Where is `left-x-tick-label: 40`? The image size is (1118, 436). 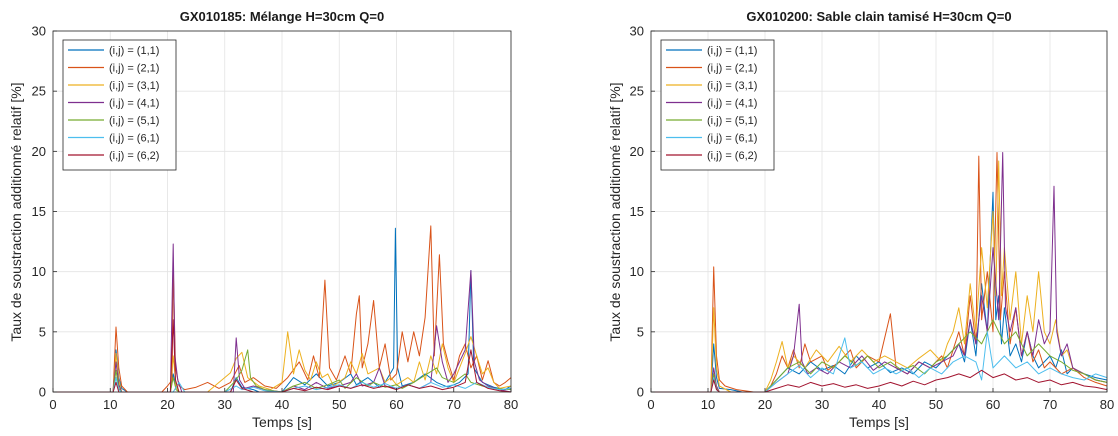 left-x-tick-label: 40 is located at coordinates (282, 404).